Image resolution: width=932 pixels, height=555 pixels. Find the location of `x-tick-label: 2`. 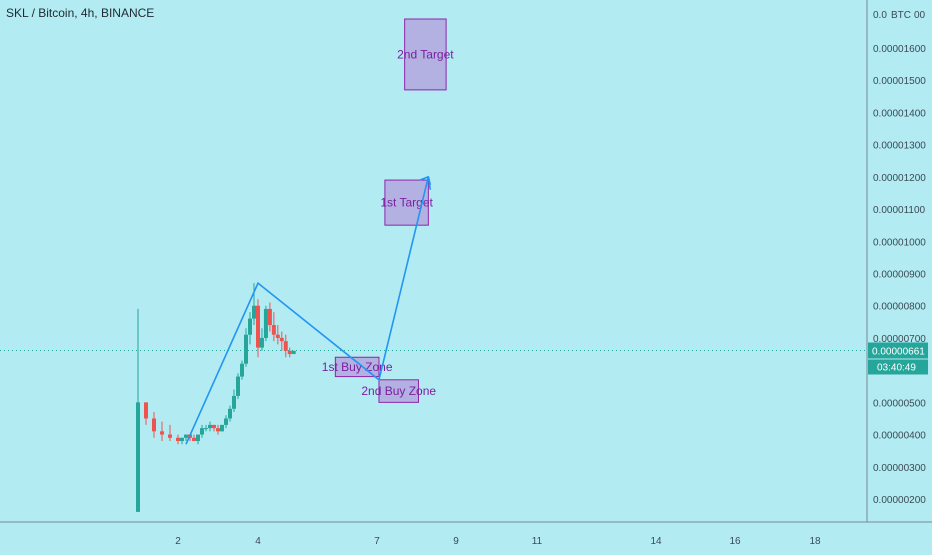

x-tick-label: 2 is located at coordinates (178, 541).